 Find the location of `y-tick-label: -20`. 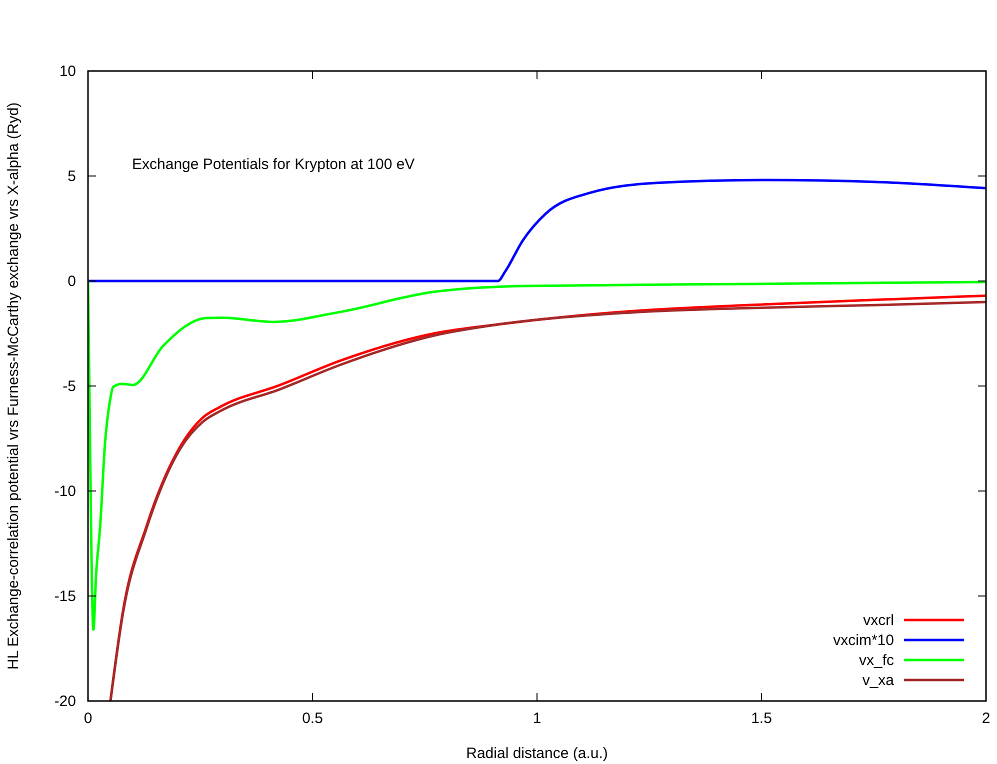

y-tick-label: -20 is located at coordinates (65, 701).